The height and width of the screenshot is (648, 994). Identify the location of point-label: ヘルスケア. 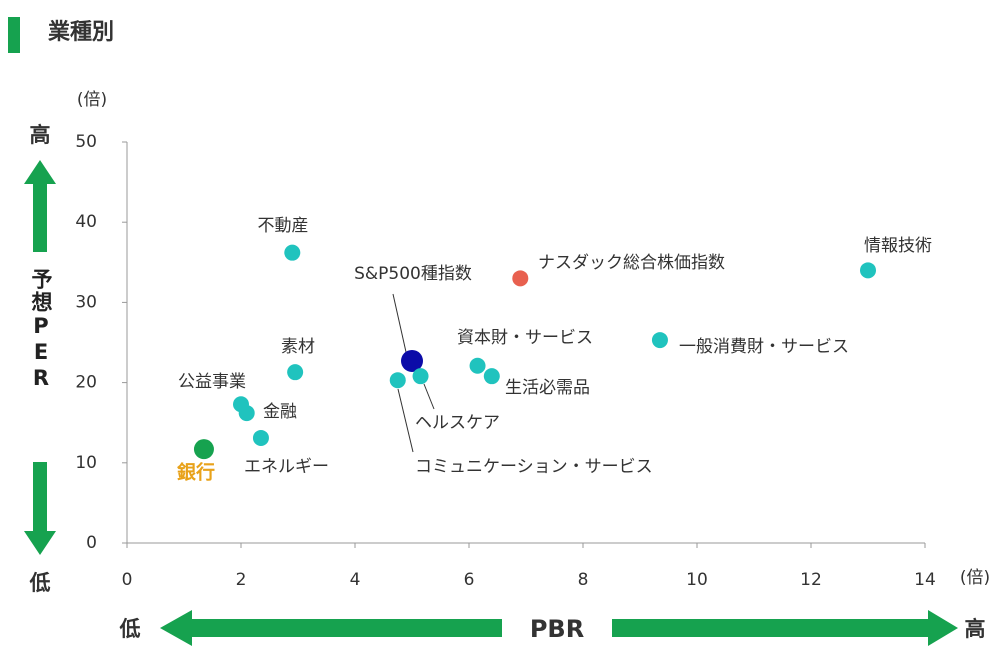
(457, 423).